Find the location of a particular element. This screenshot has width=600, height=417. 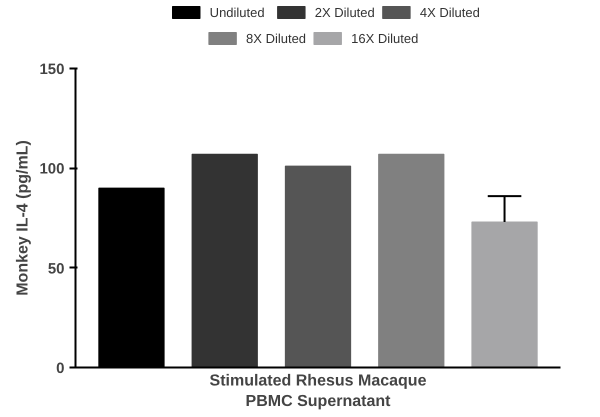

legend-label: 16X Diluted is located at coordinates (384, 38).